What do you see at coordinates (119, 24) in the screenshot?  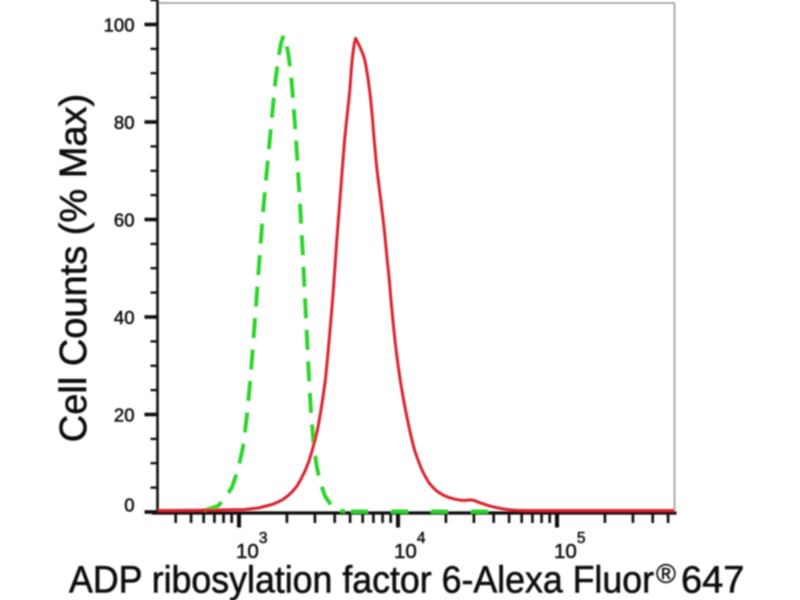 I see `svg-text: 100` at bounding box center [119, 24].